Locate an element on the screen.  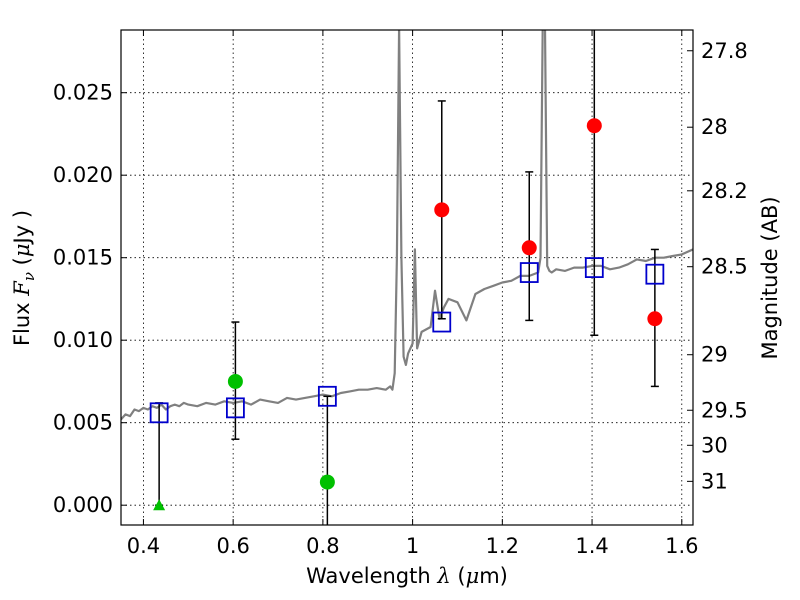
y-tick-label: 0.025 is located at coordinates (83, 93).